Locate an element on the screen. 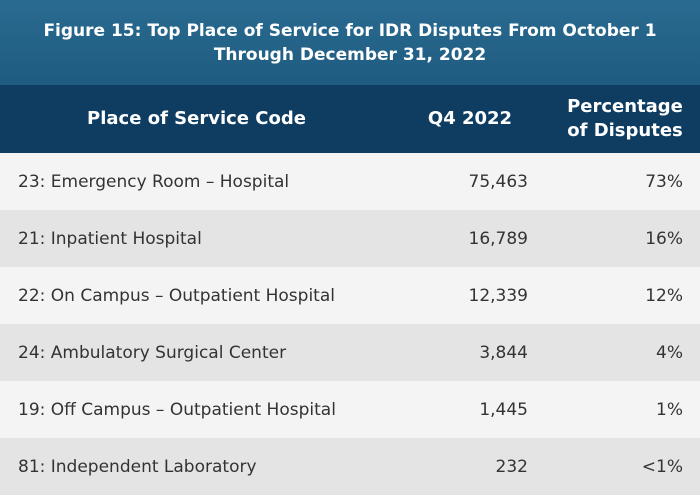  dispute-count: 75,463 is located at coordinates (498, 181).